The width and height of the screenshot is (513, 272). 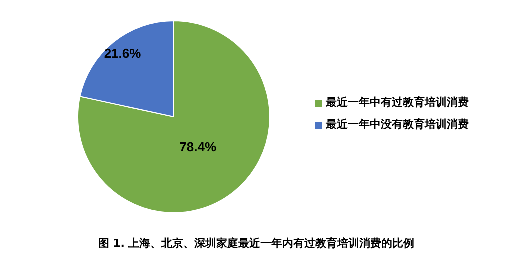 What do you see at coordinates (123, 53) in the screenshot?
I see `data-label: 21.6%` at bounding box center [123, 53].